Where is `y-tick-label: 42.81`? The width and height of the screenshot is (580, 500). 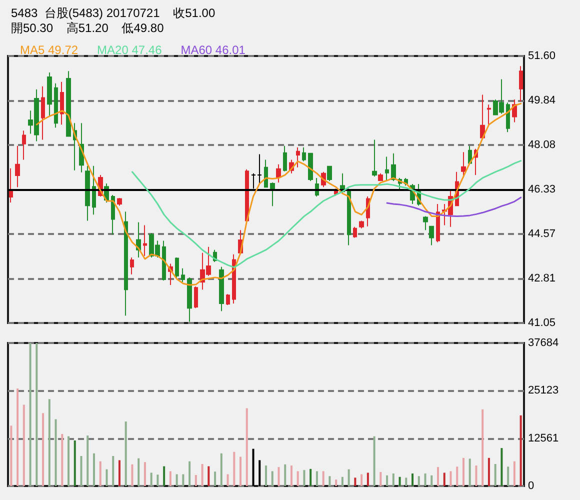 y-tick-label: 42.81 is located at coordinates (542, 278).